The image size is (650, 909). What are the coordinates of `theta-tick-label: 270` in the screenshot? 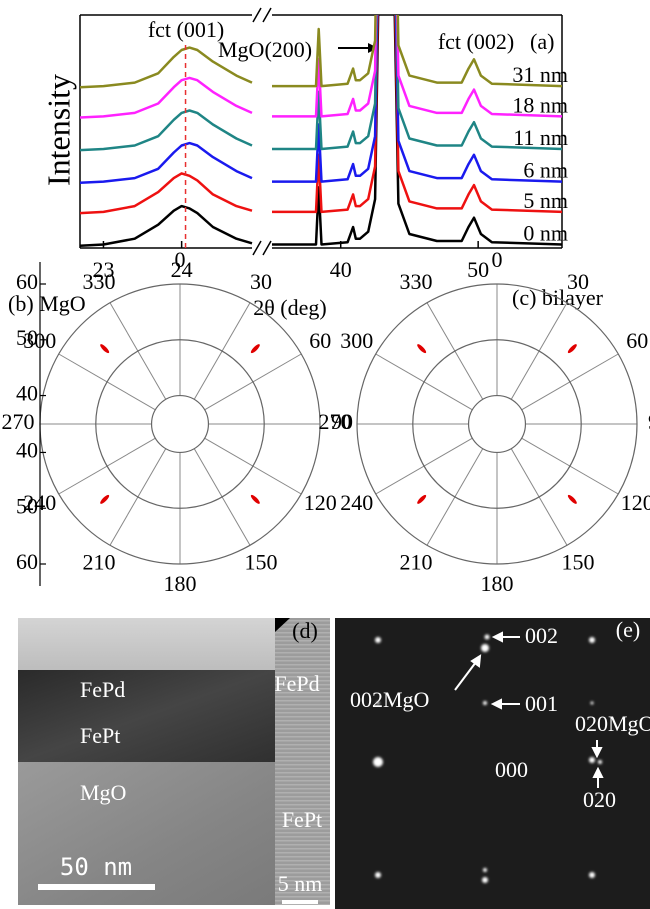 It's located at (335, 421).